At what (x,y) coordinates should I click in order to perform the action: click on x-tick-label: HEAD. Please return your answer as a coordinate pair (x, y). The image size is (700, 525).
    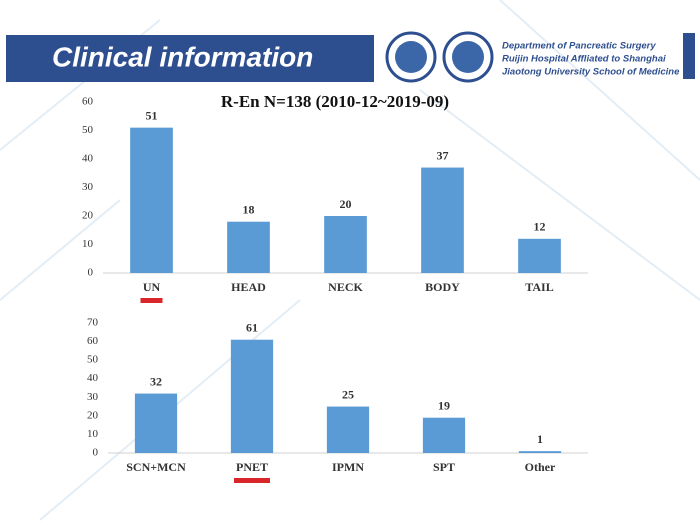
    Looking at the image, I should click on (248, 287).